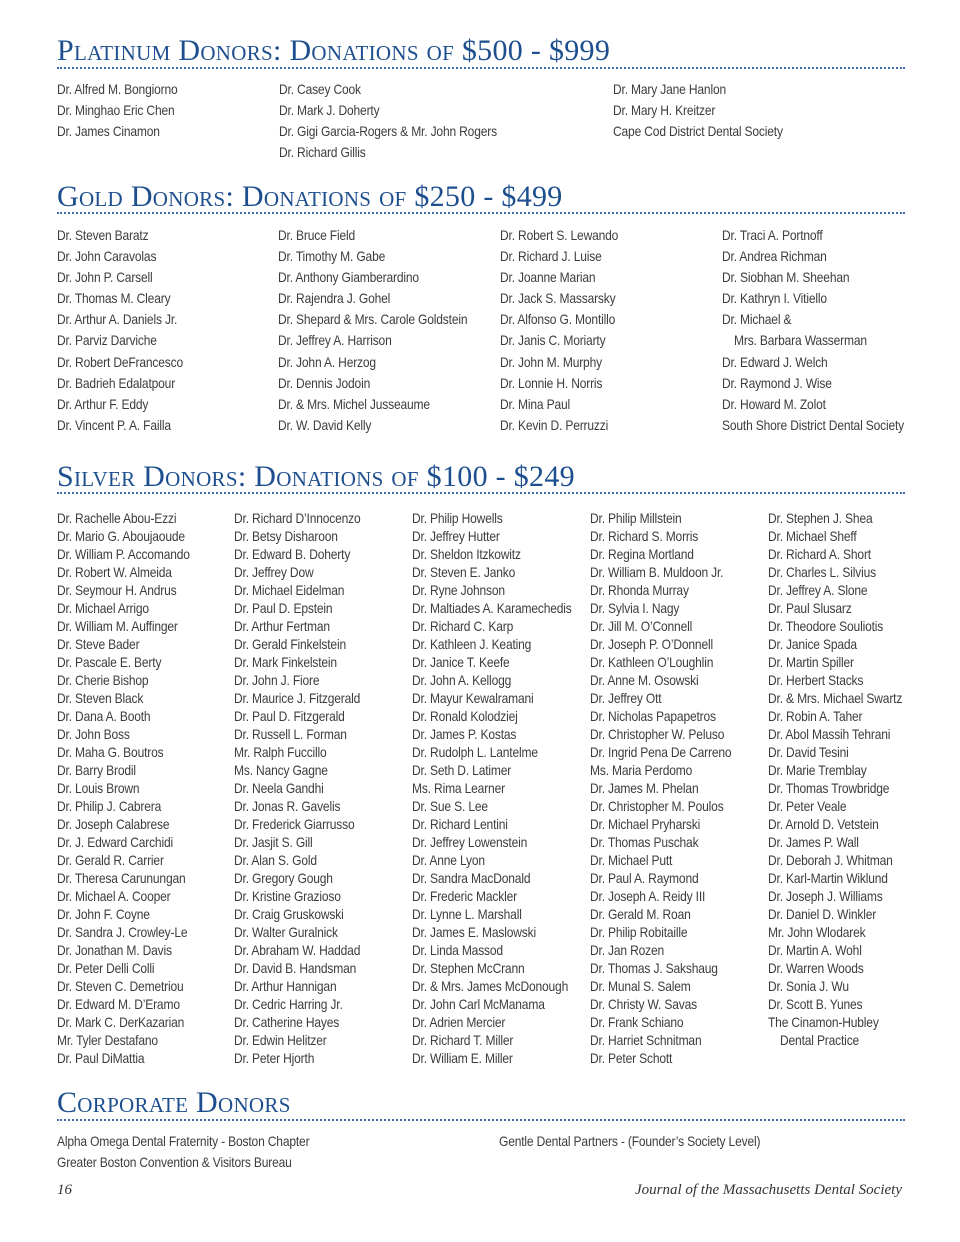 The width and height of the screenshot is (960, 1242). I want to click on donor-name: Mr. John Wlodarek, so click(817, 932).